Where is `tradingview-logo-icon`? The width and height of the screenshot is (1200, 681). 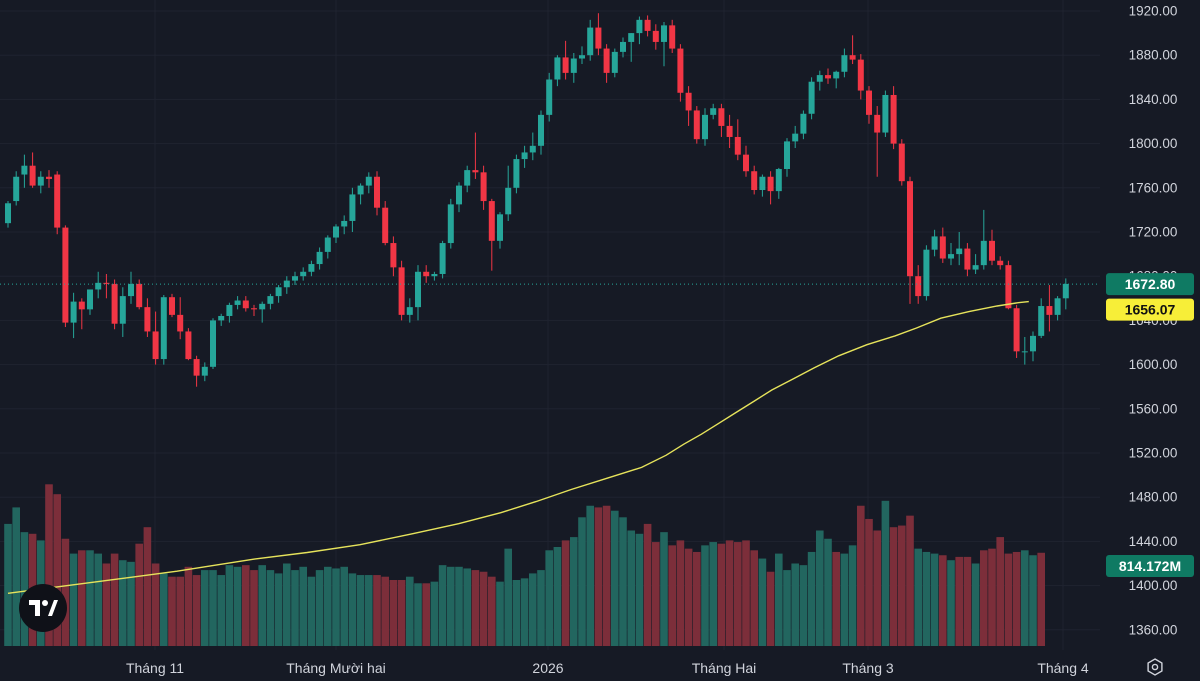 tradingview-logo-icon is located at coordinates (43, 608).